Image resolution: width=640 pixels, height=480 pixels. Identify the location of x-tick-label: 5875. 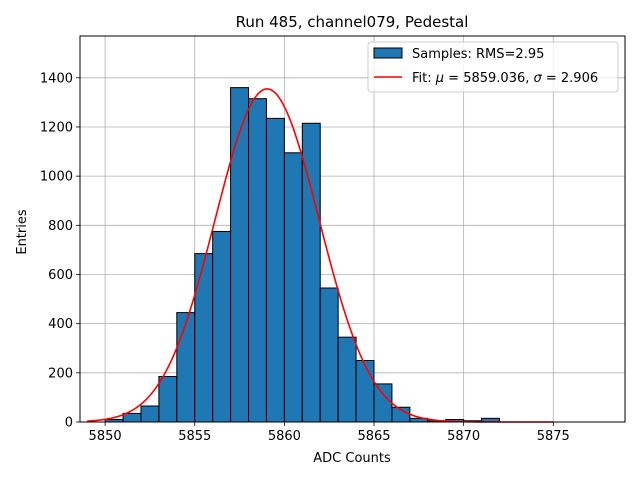
(553, 436).